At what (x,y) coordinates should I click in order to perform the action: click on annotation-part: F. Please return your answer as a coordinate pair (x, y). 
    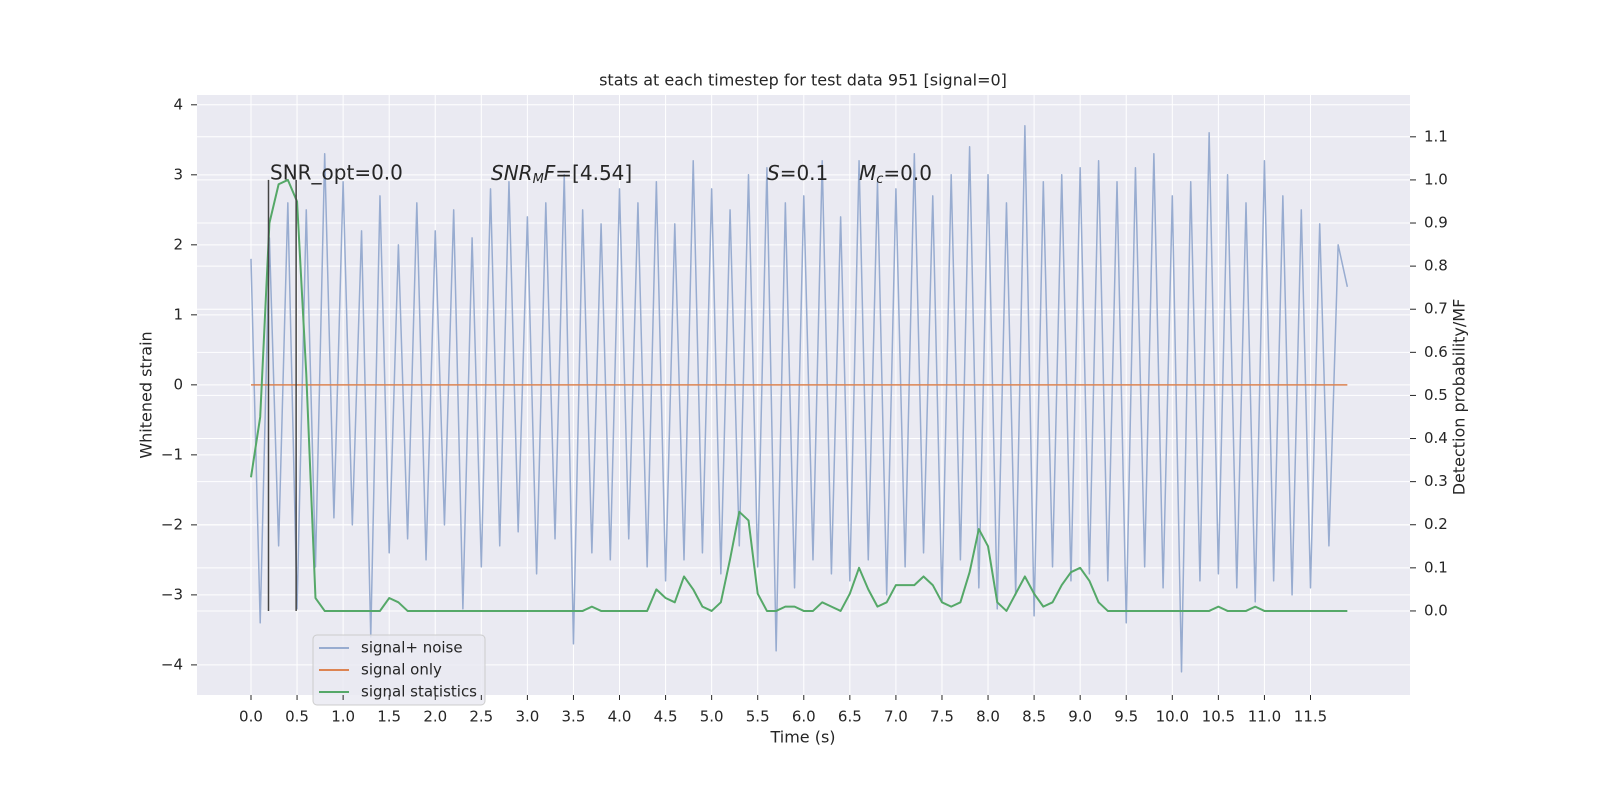
    Looking at the image, I should click on (550, 173).